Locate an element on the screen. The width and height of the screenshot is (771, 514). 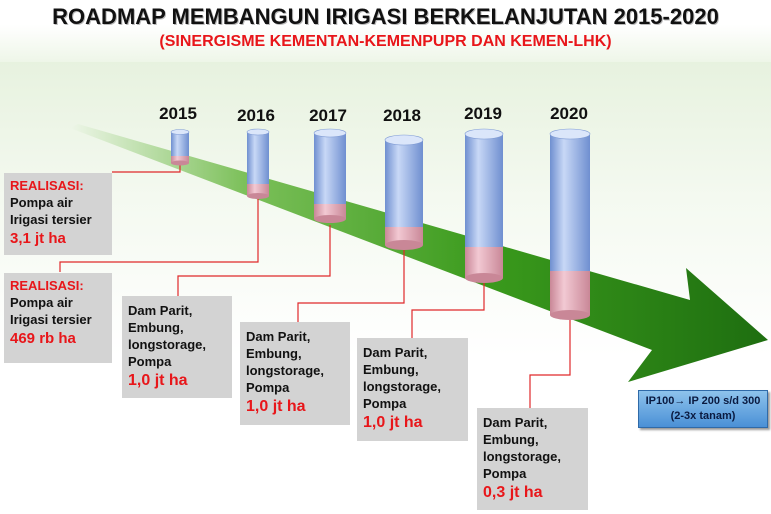
connector-2020 is located at coordinates (550, 364).